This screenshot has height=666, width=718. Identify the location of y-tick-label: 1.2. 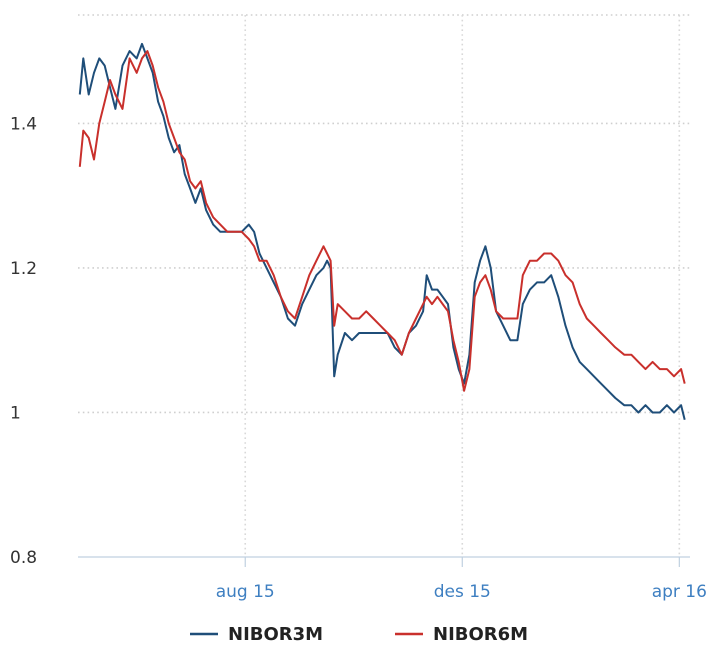
(23, 269).